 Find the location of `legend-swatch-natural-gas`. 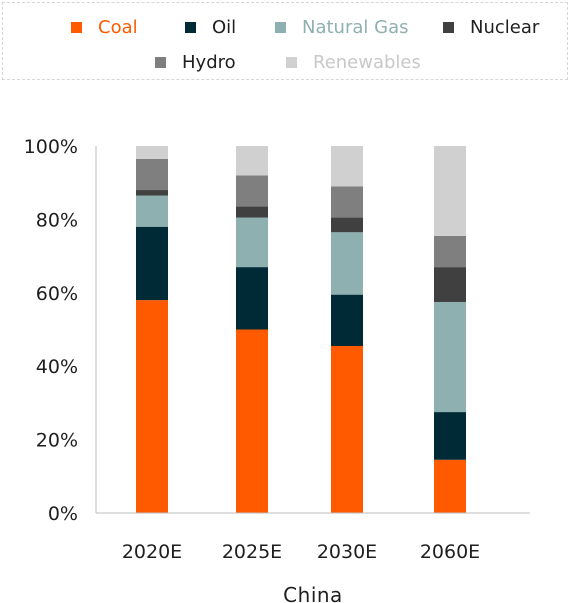

legend-swatch-natural-gas is located at coordinates (280, 27).